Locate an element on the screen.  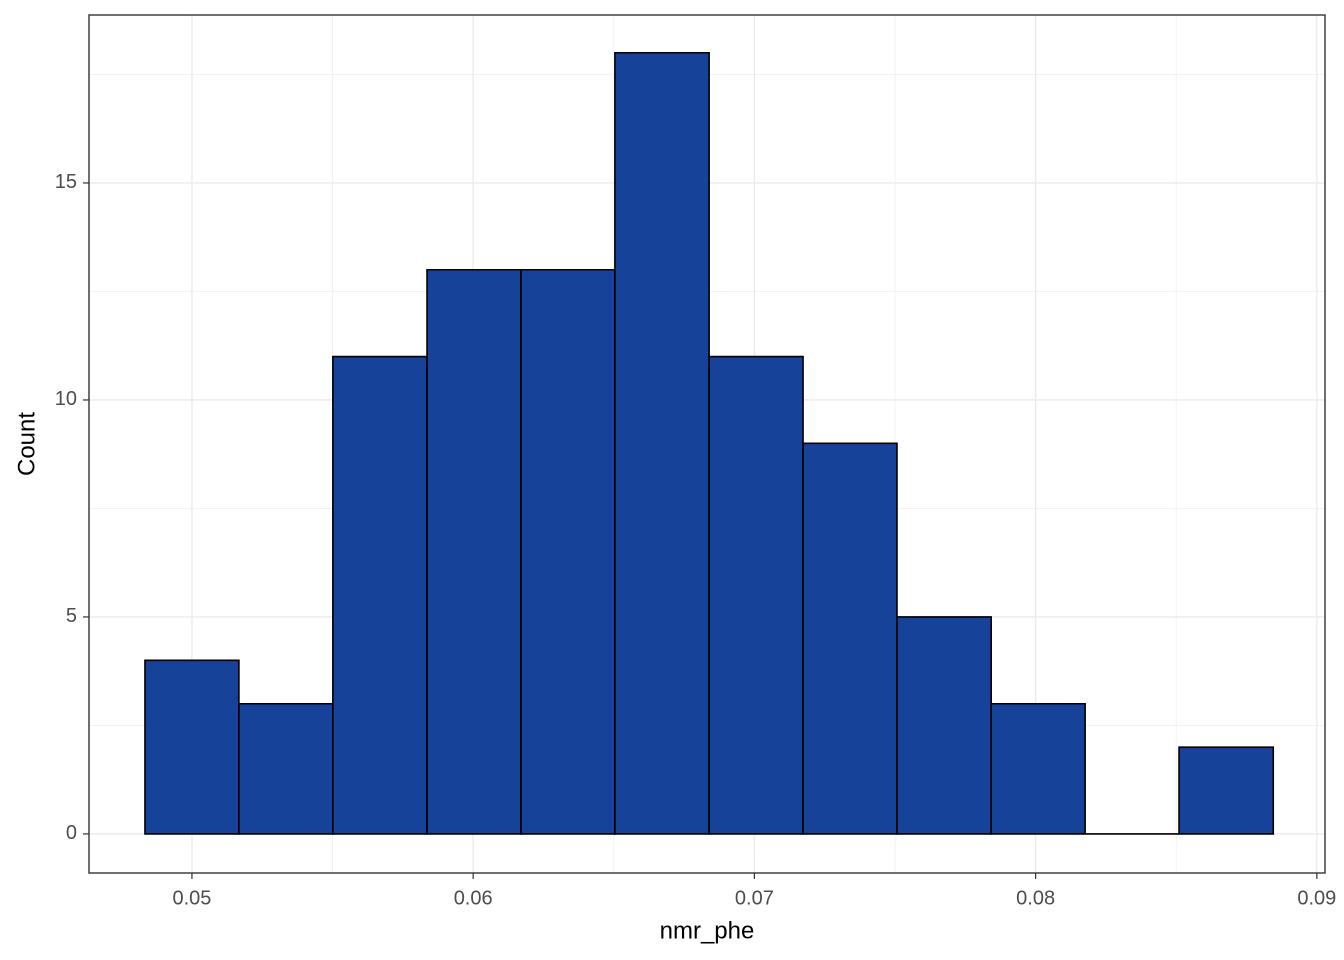
x-tick-label: 0.09 is located at coordinates (1316, 898).